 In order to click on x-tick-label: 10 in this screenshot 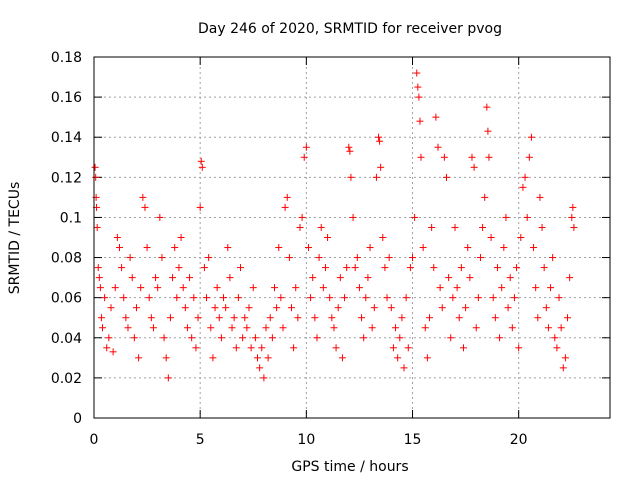, I will do `click(306, 440)`.